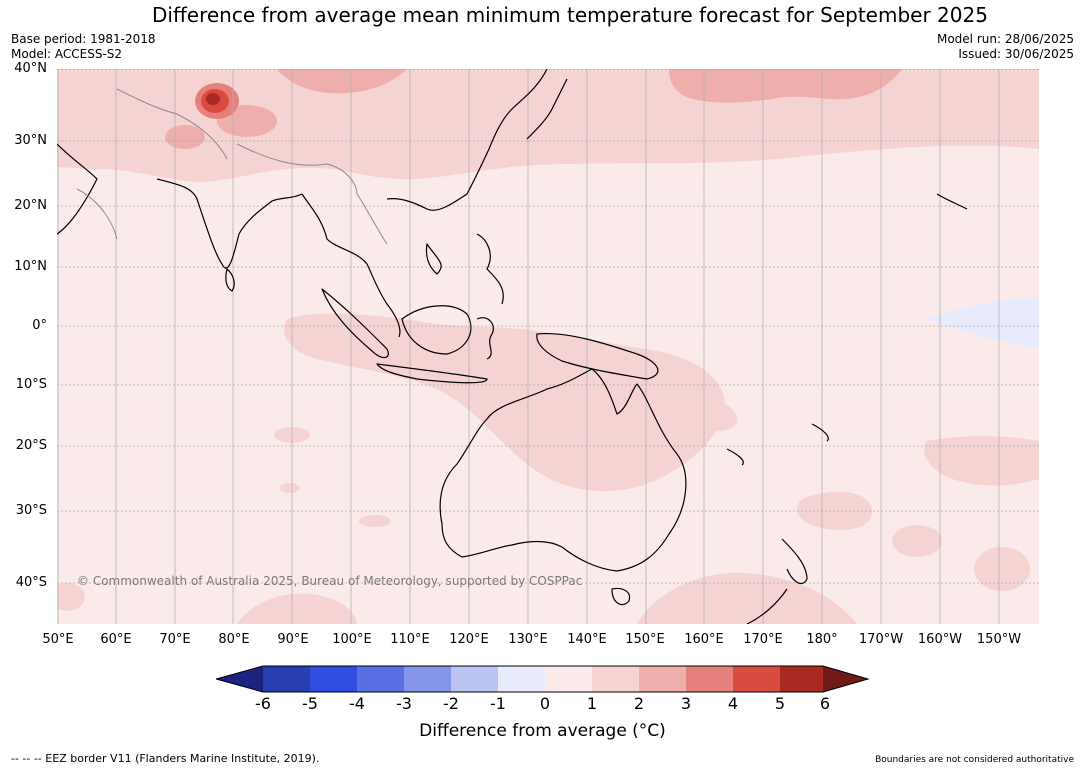 The height and width of the screenshot is (770, 1085). Describe the element at coordinates (733, 703) in the screenshot. I see `colorbar-tick: 4` at that location.